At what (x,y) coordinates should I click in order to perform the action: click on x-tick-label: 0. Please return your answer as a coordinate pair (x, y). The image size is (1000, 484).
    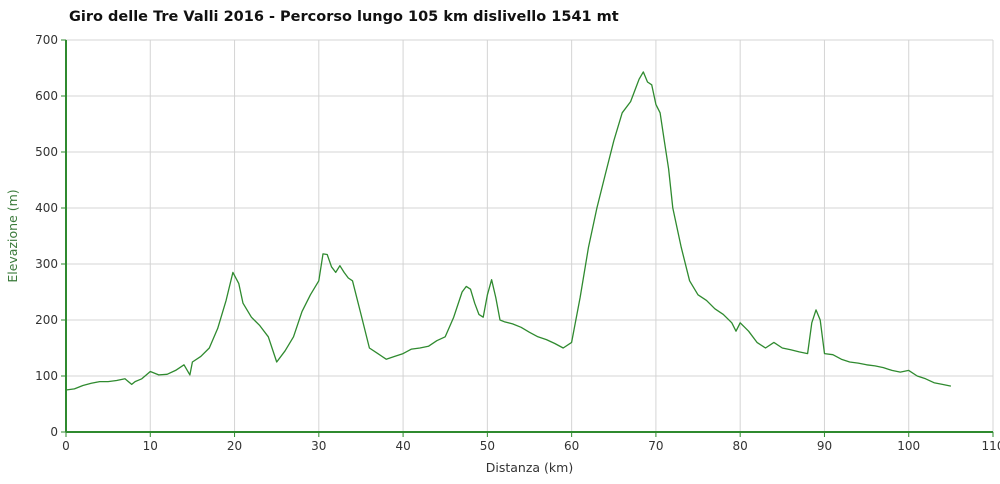
    Looking at the image, I should click on (66, 446).